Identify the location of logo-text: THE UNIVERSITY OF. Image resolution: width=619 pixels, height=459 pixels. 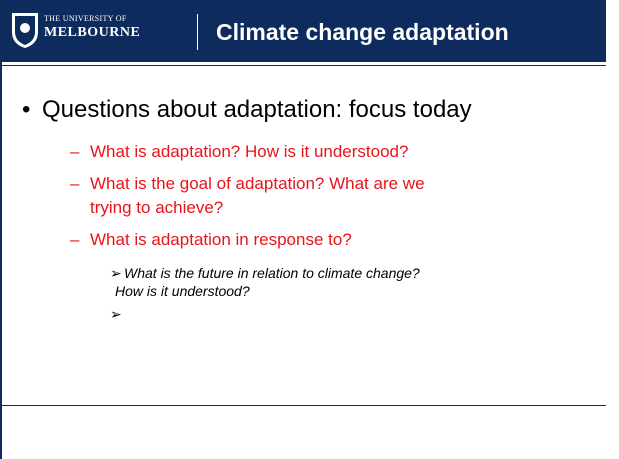
(85, 18).